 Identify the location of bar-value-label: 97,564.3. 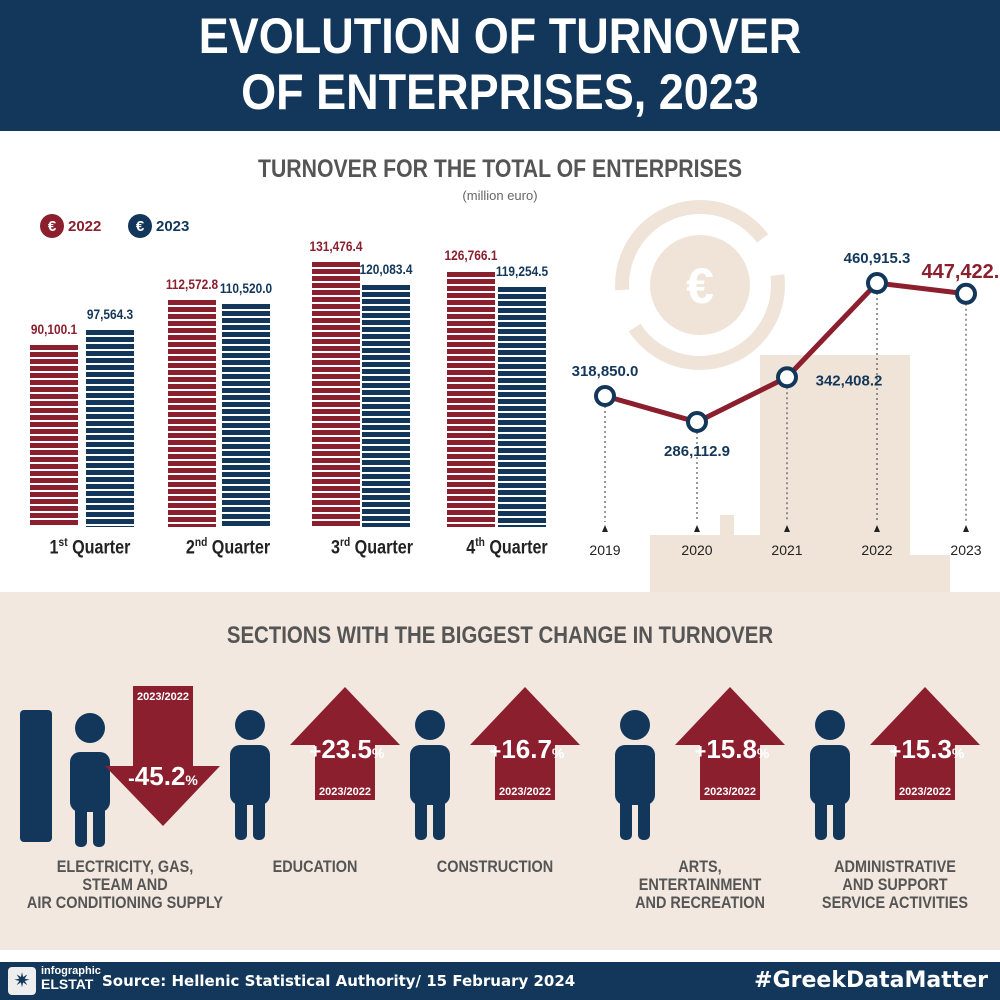
(110, 314).